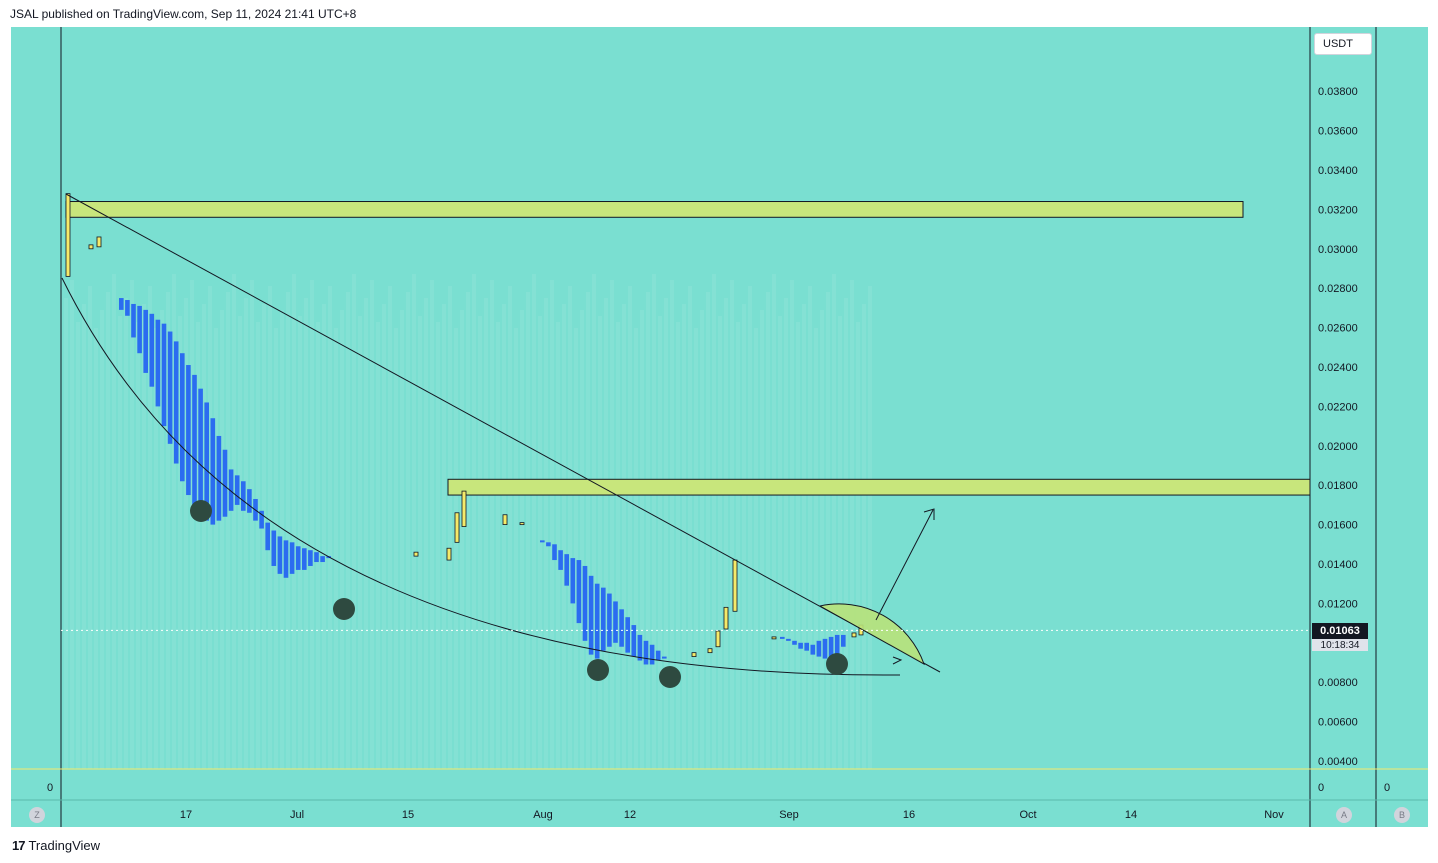  I want to click on time-tick-label: Aug, so click(543, 815).